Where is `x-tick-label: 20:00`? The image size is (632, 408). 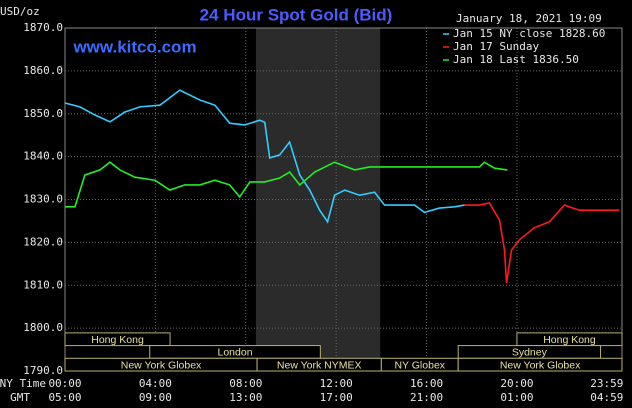
x-tick-label: 20:00 is located at coordinates (516, 383).